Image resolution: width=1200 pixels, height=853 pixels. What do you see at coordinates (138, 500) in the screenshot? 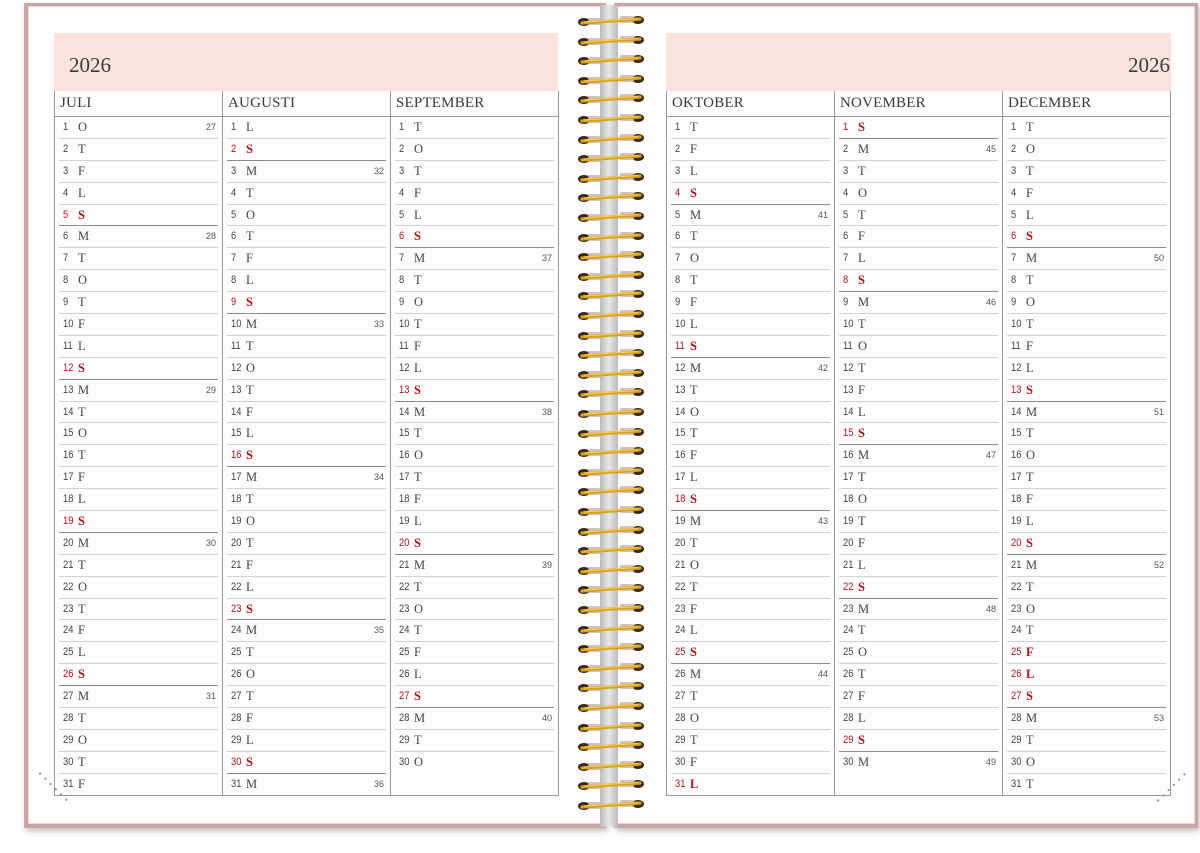
I see `day-row: 18 L` at bounding box center [138, 500].